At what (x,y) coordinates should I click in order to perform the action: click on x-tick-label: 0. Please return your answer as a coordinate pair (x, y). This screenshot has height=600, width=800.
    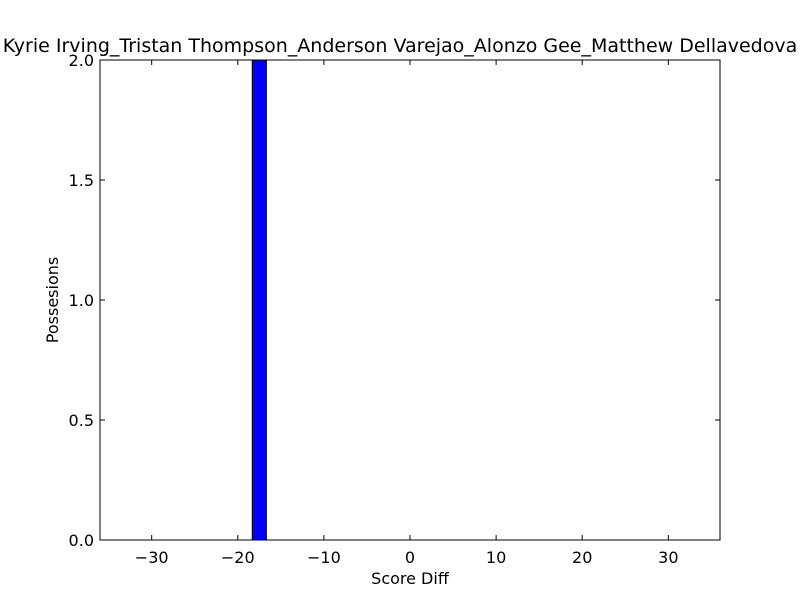
    Looking at the image, I should click on (410, 557).